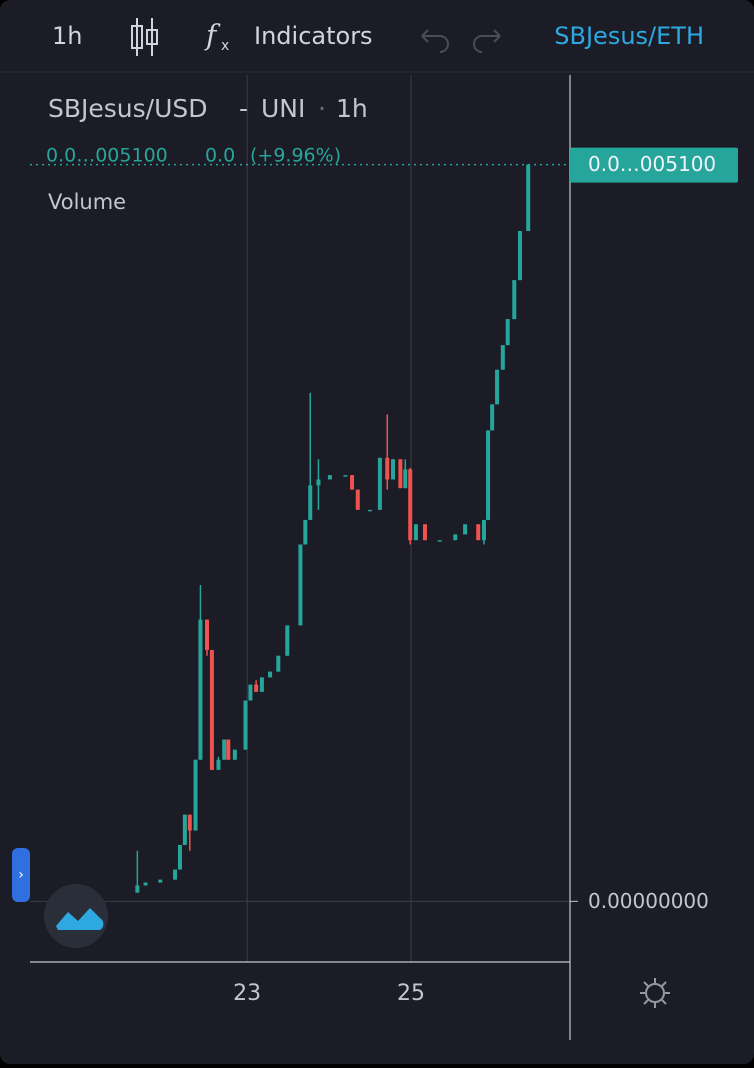 The width and height of the screenshot is (754, 1068). What do you see at coordinates (87, 202) in the screenshot?
I see `legend-volume: Volume` at bounding box center [87, 202].